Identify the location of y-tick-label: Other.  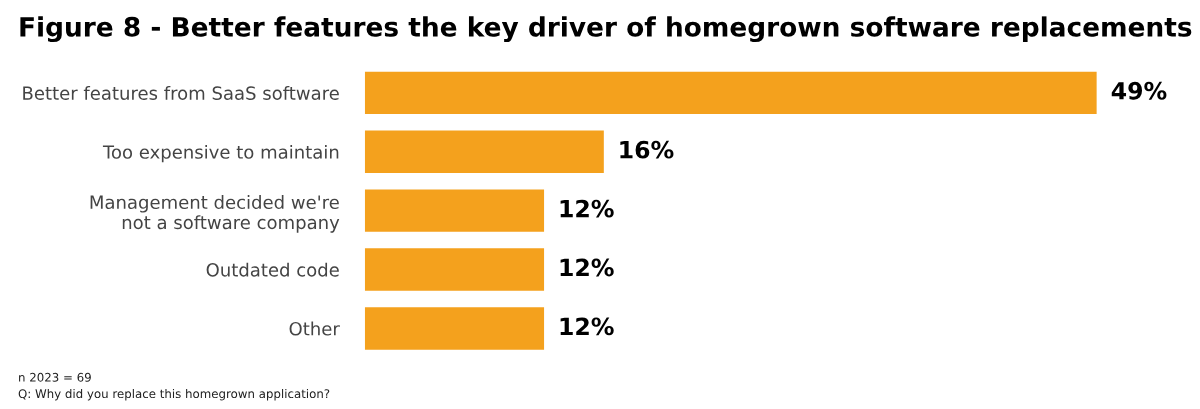
(314, 328).